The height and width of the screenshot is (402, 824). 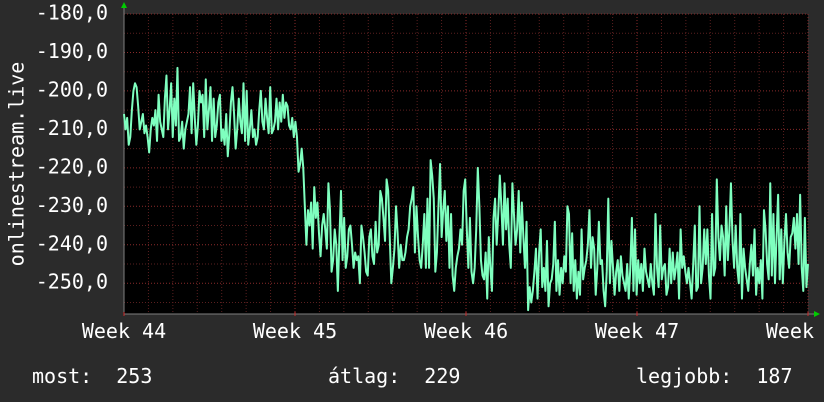 I want to click on footer-best: legjobb: 187, so click(x=714, y=376).